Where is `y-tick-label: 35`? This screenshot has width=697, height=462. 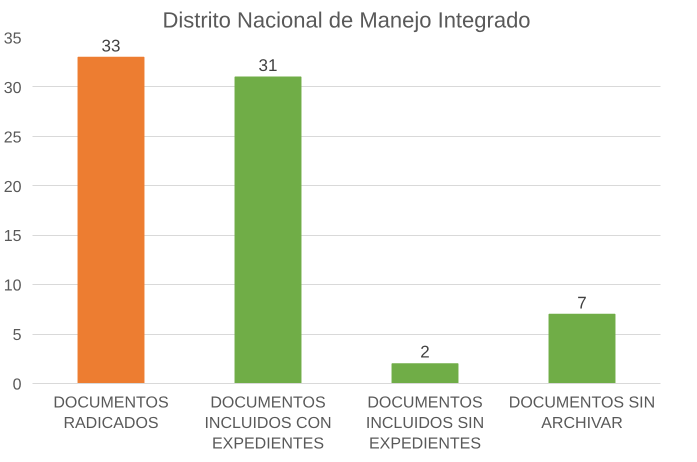 y-tick-label: 35 is located at coordinates (13, 39).